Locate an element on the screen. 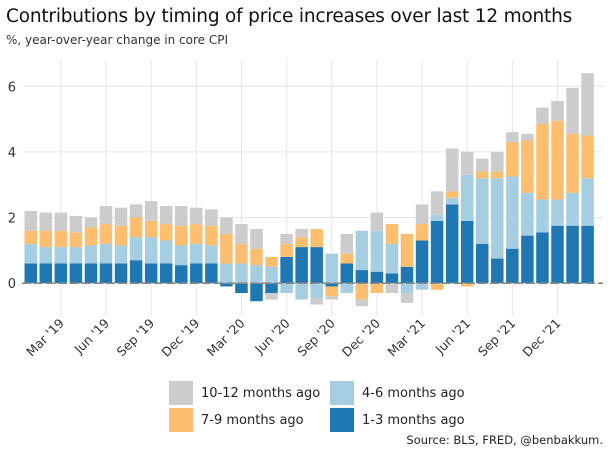 This screenshot has height=460, width=615. x-tick-label: Jun '21 is located at coordinates (453, 337).